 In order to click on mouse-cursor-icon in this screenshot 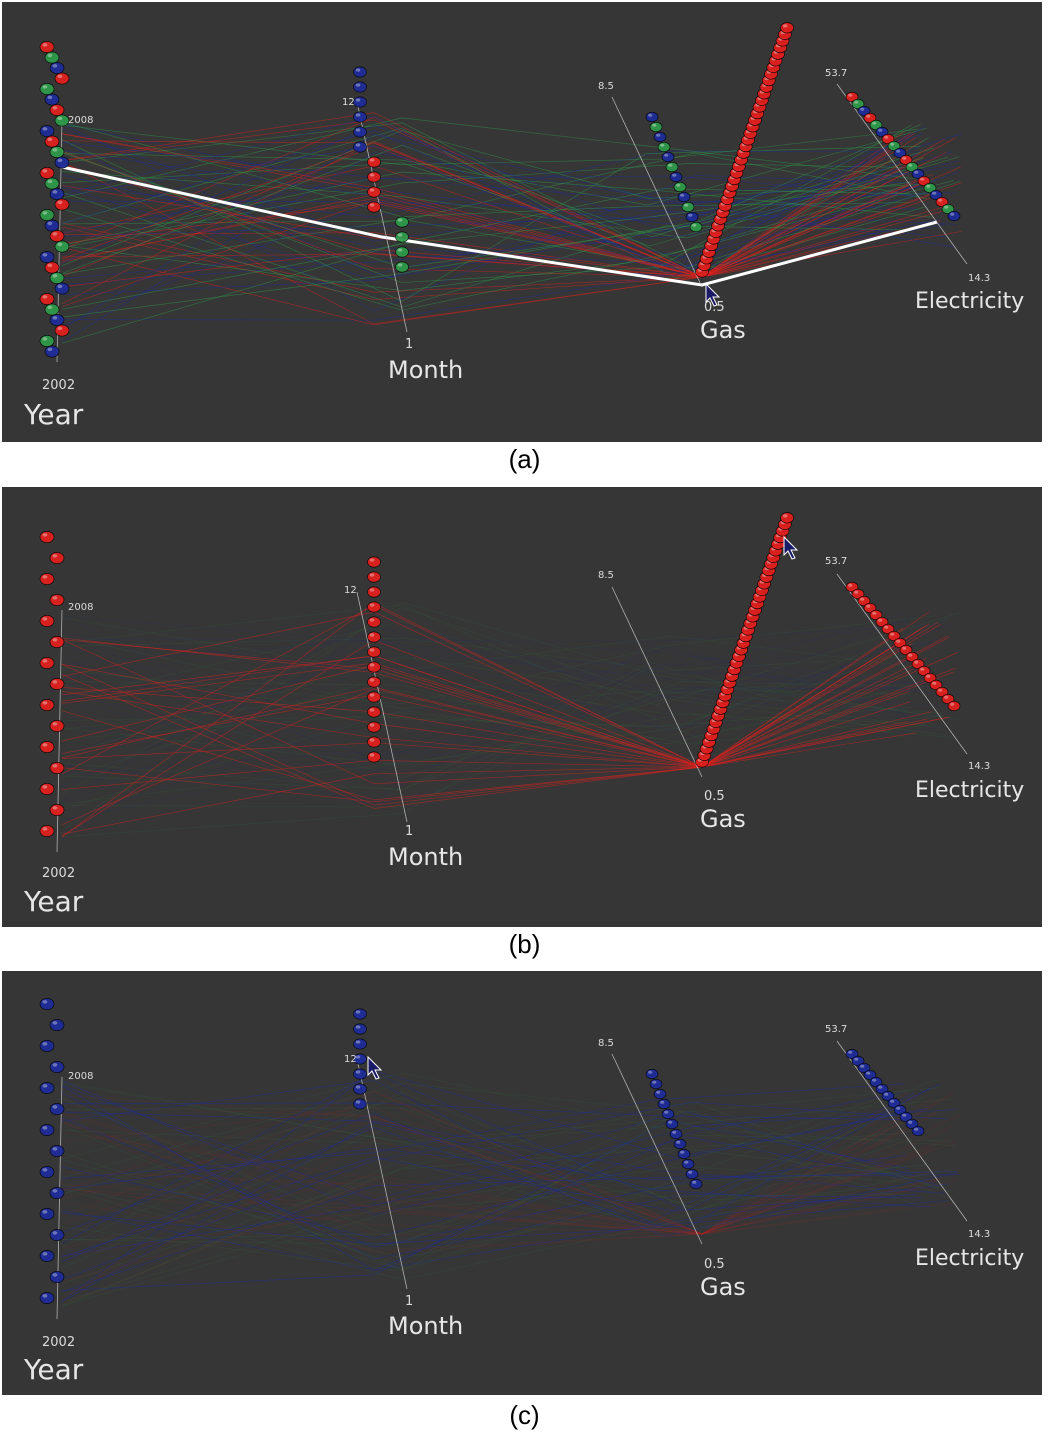, I will do `click(791, 547)`.